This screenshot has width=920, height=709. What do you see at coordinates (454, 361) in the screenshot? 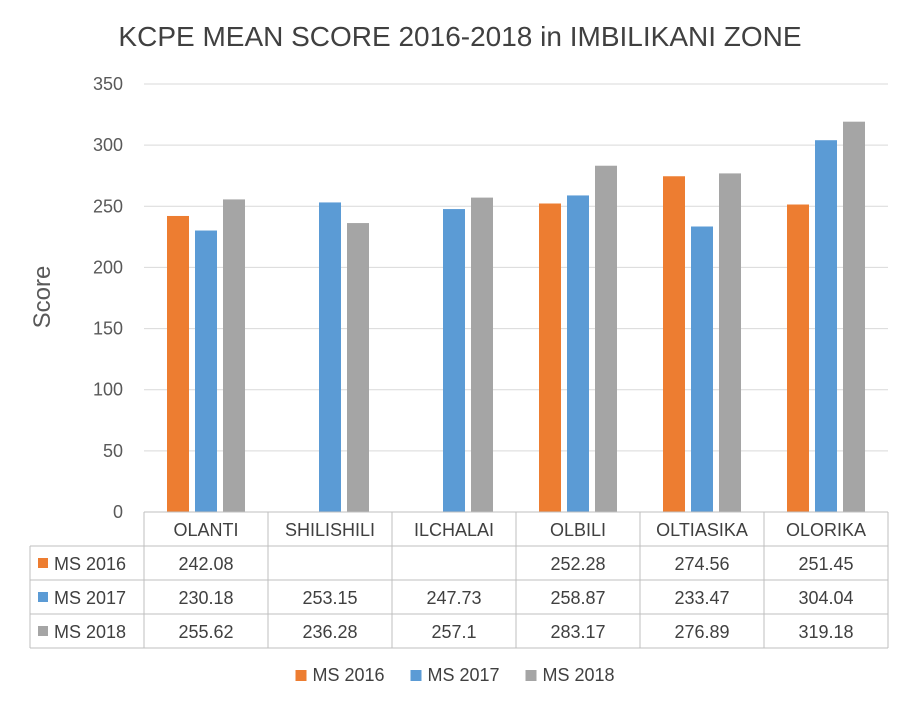
I see `bar-ms-2017-ilchalai` at bounding box center [454, 361].